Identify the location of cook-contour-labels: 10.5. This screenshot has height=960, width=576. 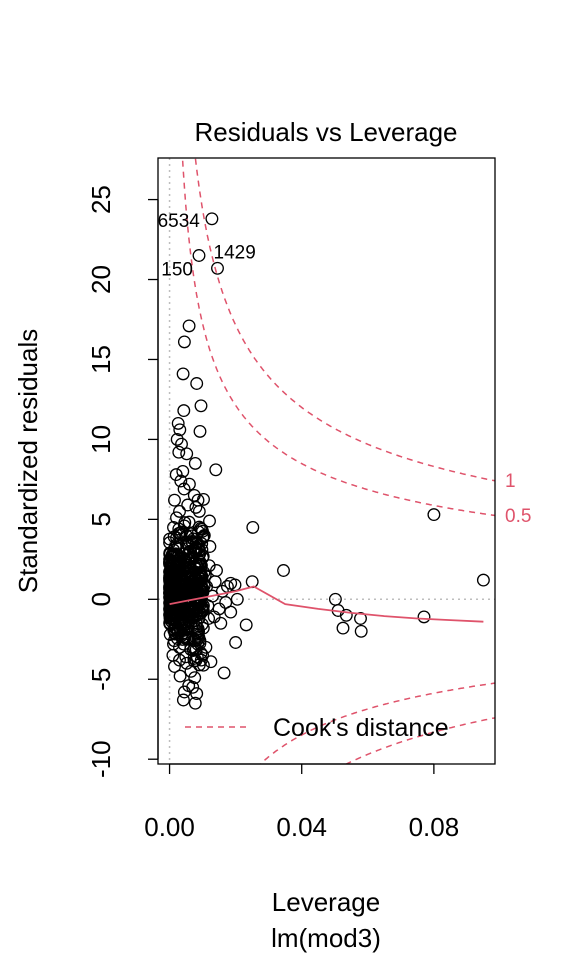
(518, 499).